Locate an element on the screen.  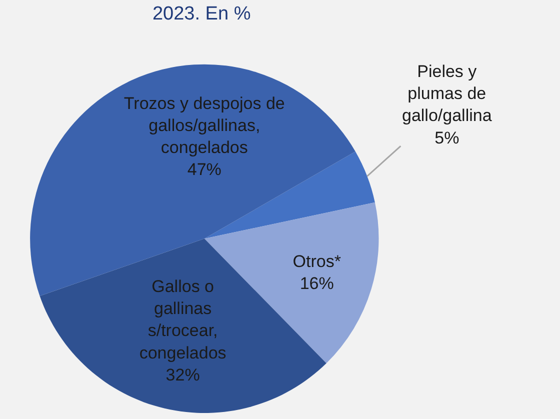
slice-label: Gallos o gallinas s/trocear, congelados is located at coordinates (182, 319).